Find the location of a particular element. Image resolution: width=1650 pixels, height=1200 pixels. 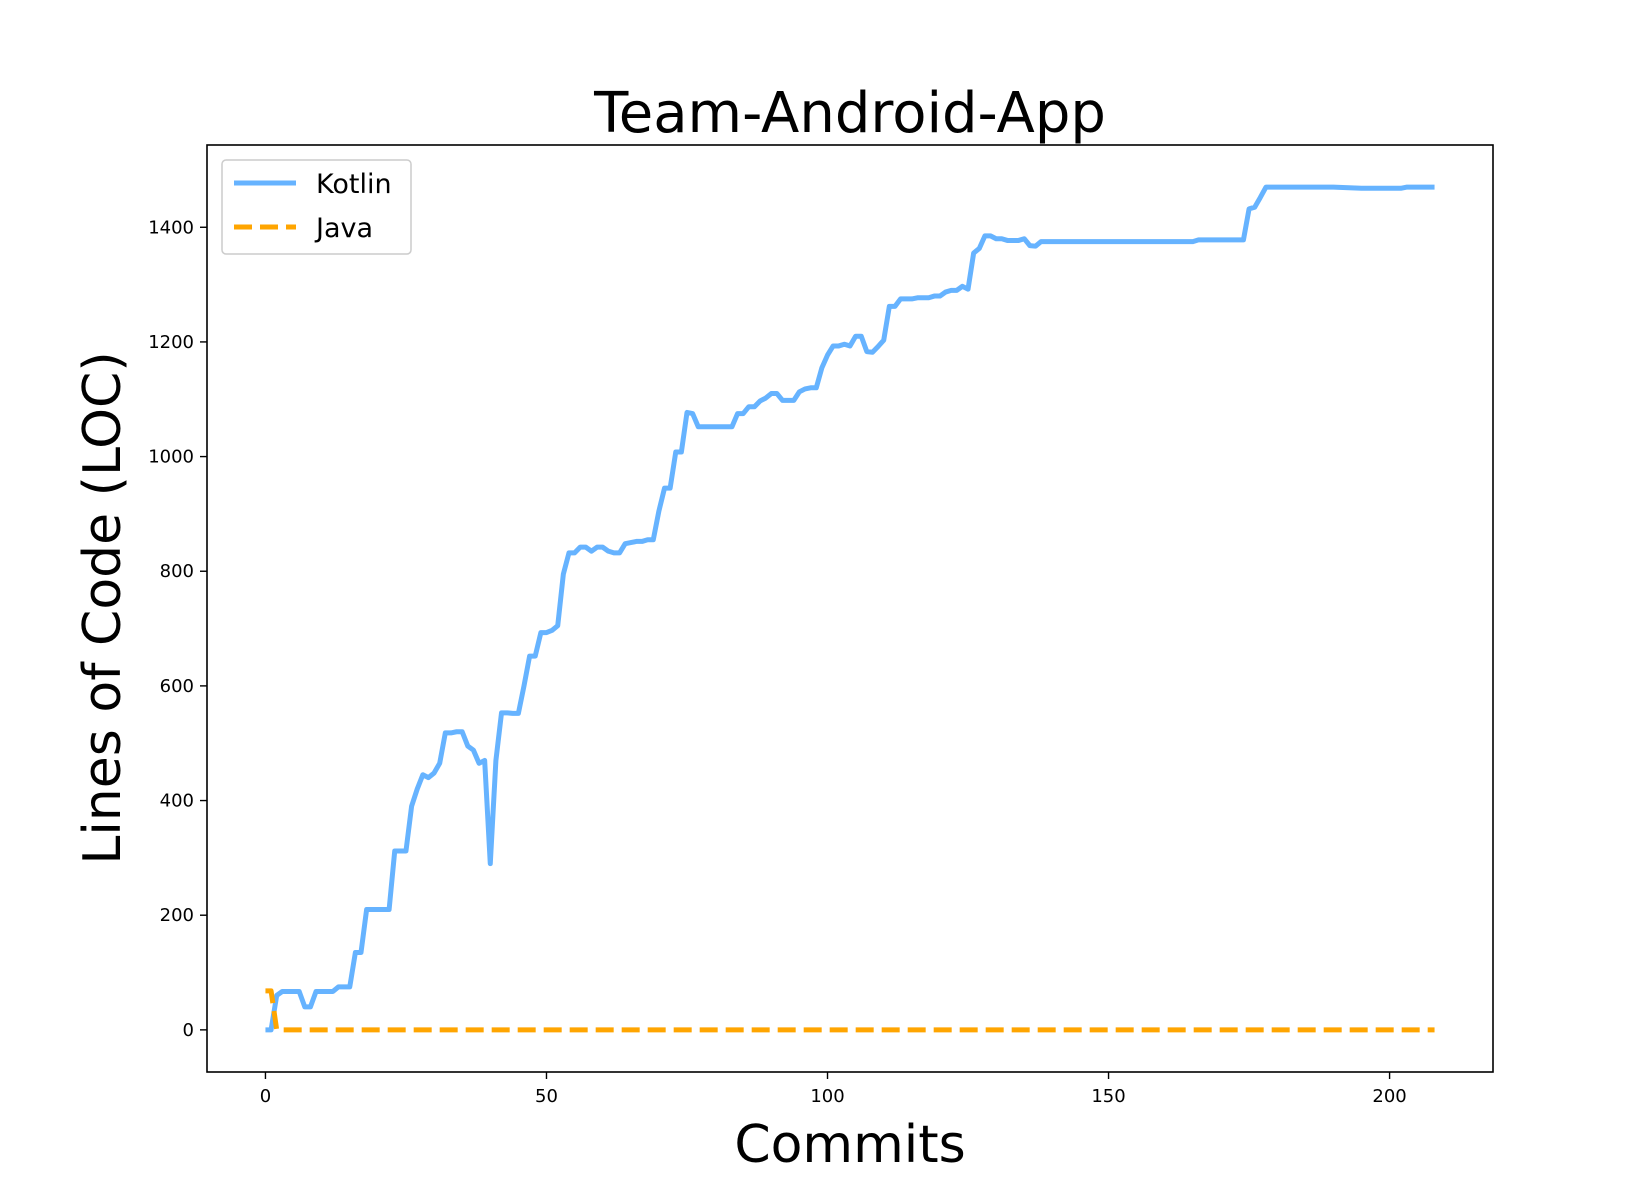

x-tick-label: 0 is located at coordinates (265, 1096).